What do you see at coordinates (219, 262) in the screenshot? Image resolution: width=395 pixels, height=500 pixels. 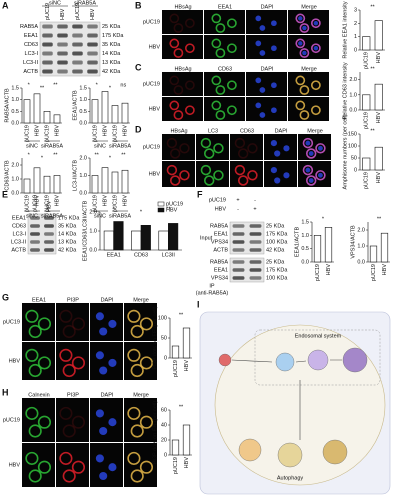 I see `blot-row-label: RAB5A` at bounding box center [219, 262].